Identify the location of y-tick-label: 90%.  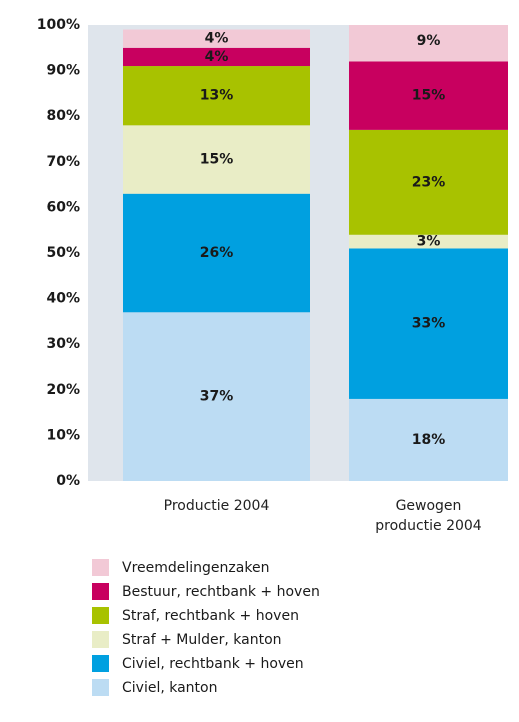
(63, 71).